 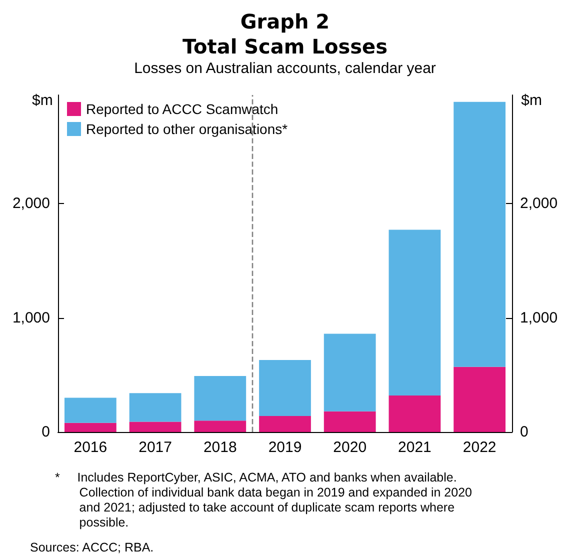 I want to click on x-tick-label: 2016, so click(x=91, y=447).